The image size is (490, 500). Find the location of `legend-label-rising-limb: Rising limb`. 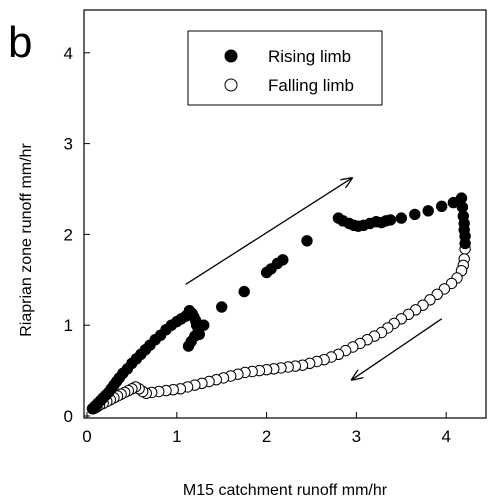

legend-label-rising-limb: Rising limb is located at coordinates (309, 56).